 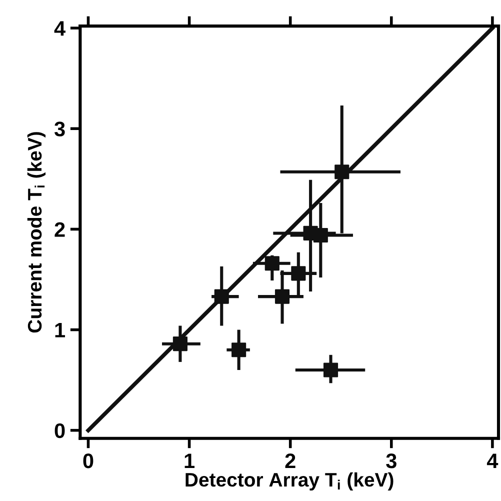 I want to click on x-tick-label: 4, so click(x=492, y=461).